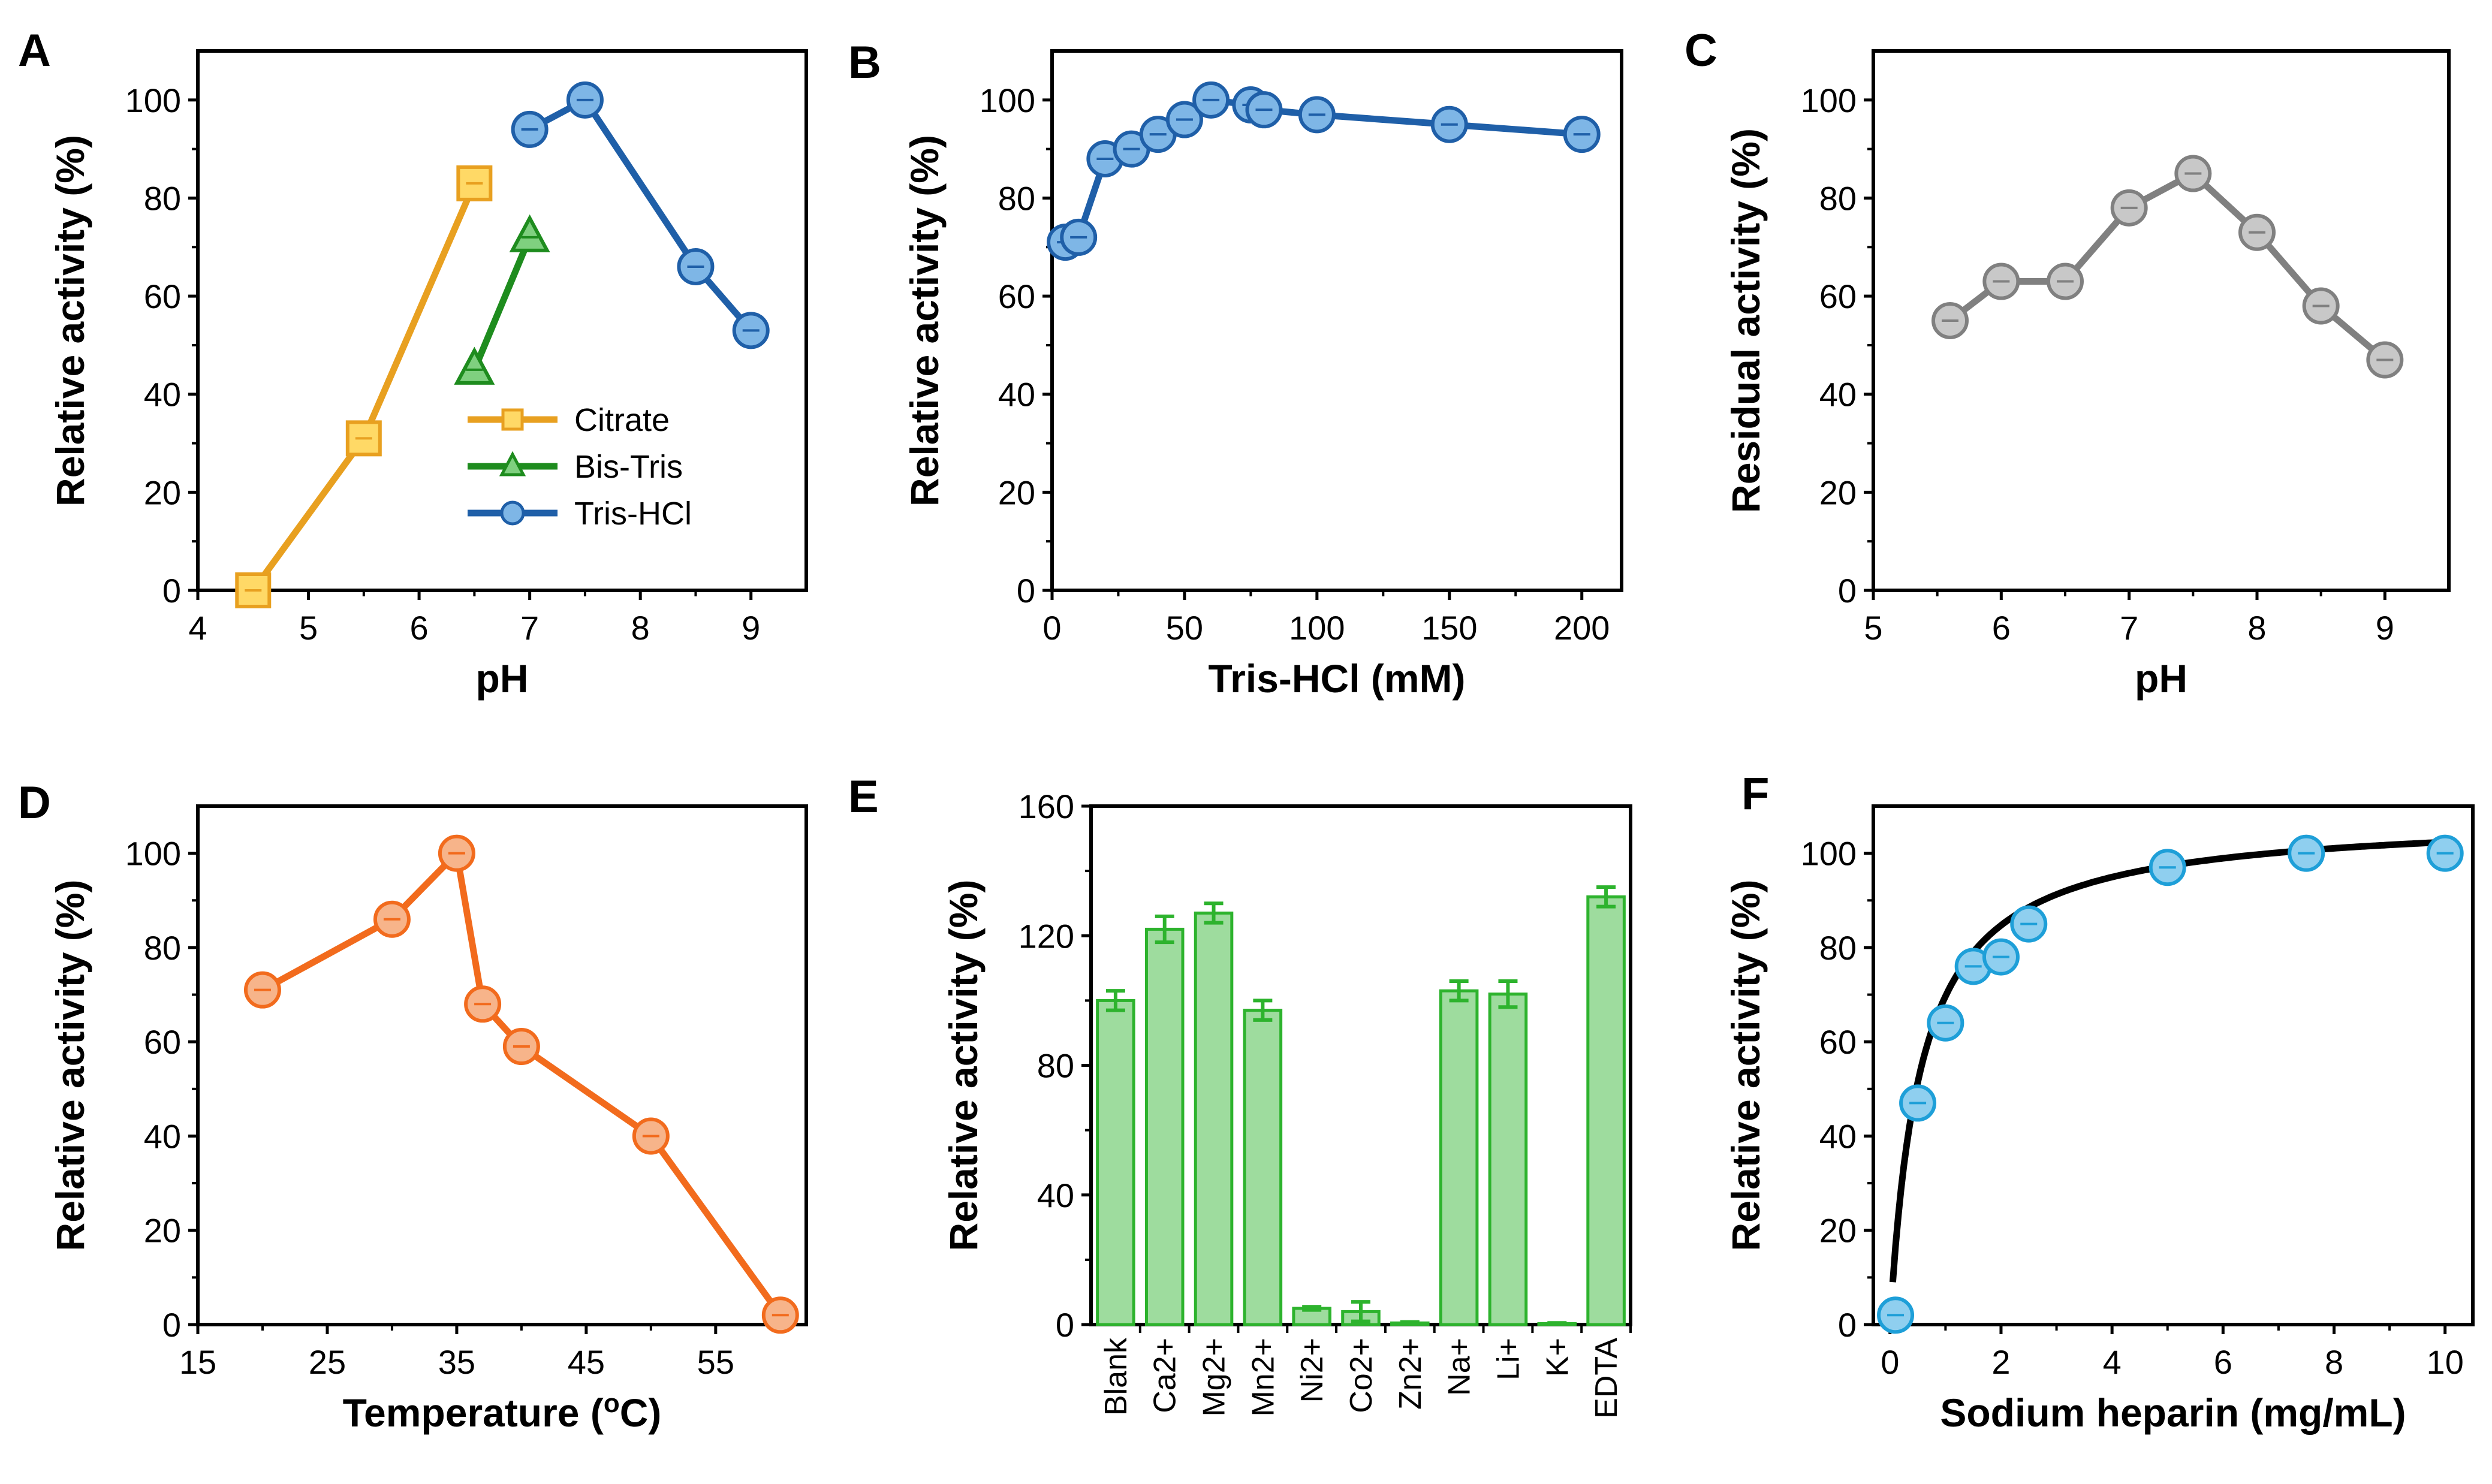 This screenshot has width=2492, height=1484. Describe the element at coordinates (1508, 1160) in the screenshot. I see `bar-Li+` at that location.